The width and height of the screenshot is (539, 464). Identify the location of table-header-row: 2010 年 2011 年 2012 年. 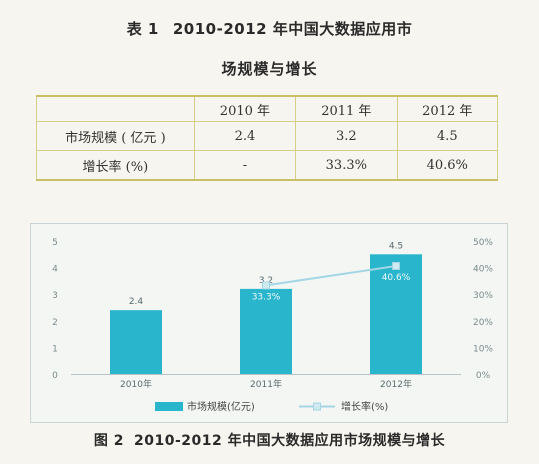
(267, 108).